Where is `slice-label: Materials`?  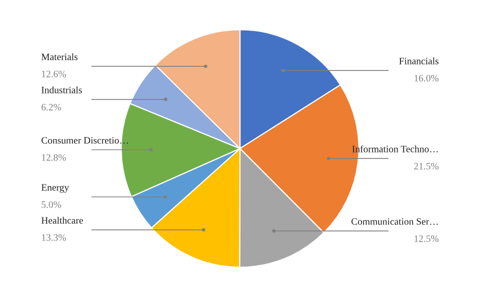
slice-label: Materials is located at coordinates (59, 56).